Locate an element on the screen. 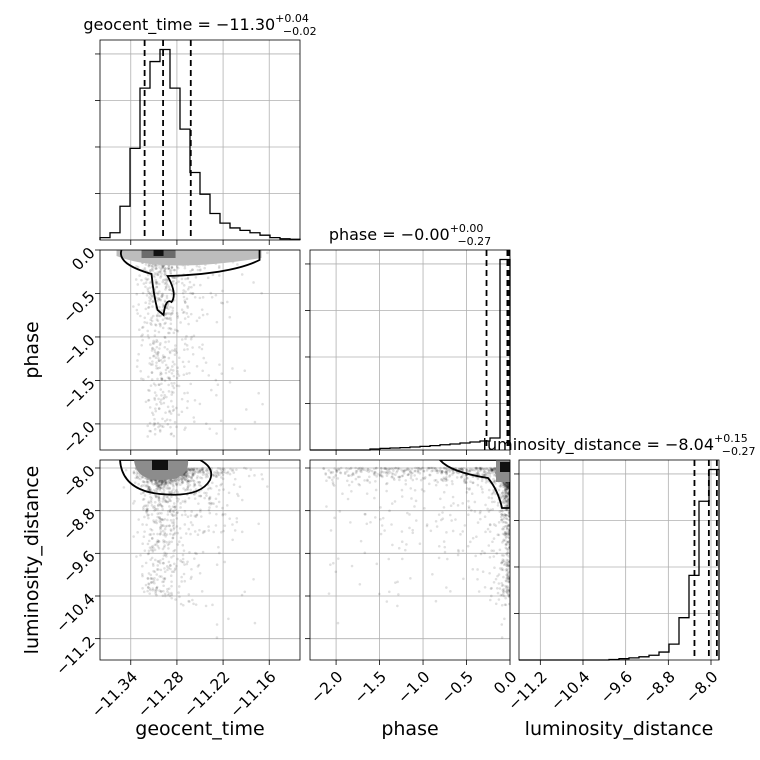  y-tick-label: −0.5 is located at coordinates (78, 306).